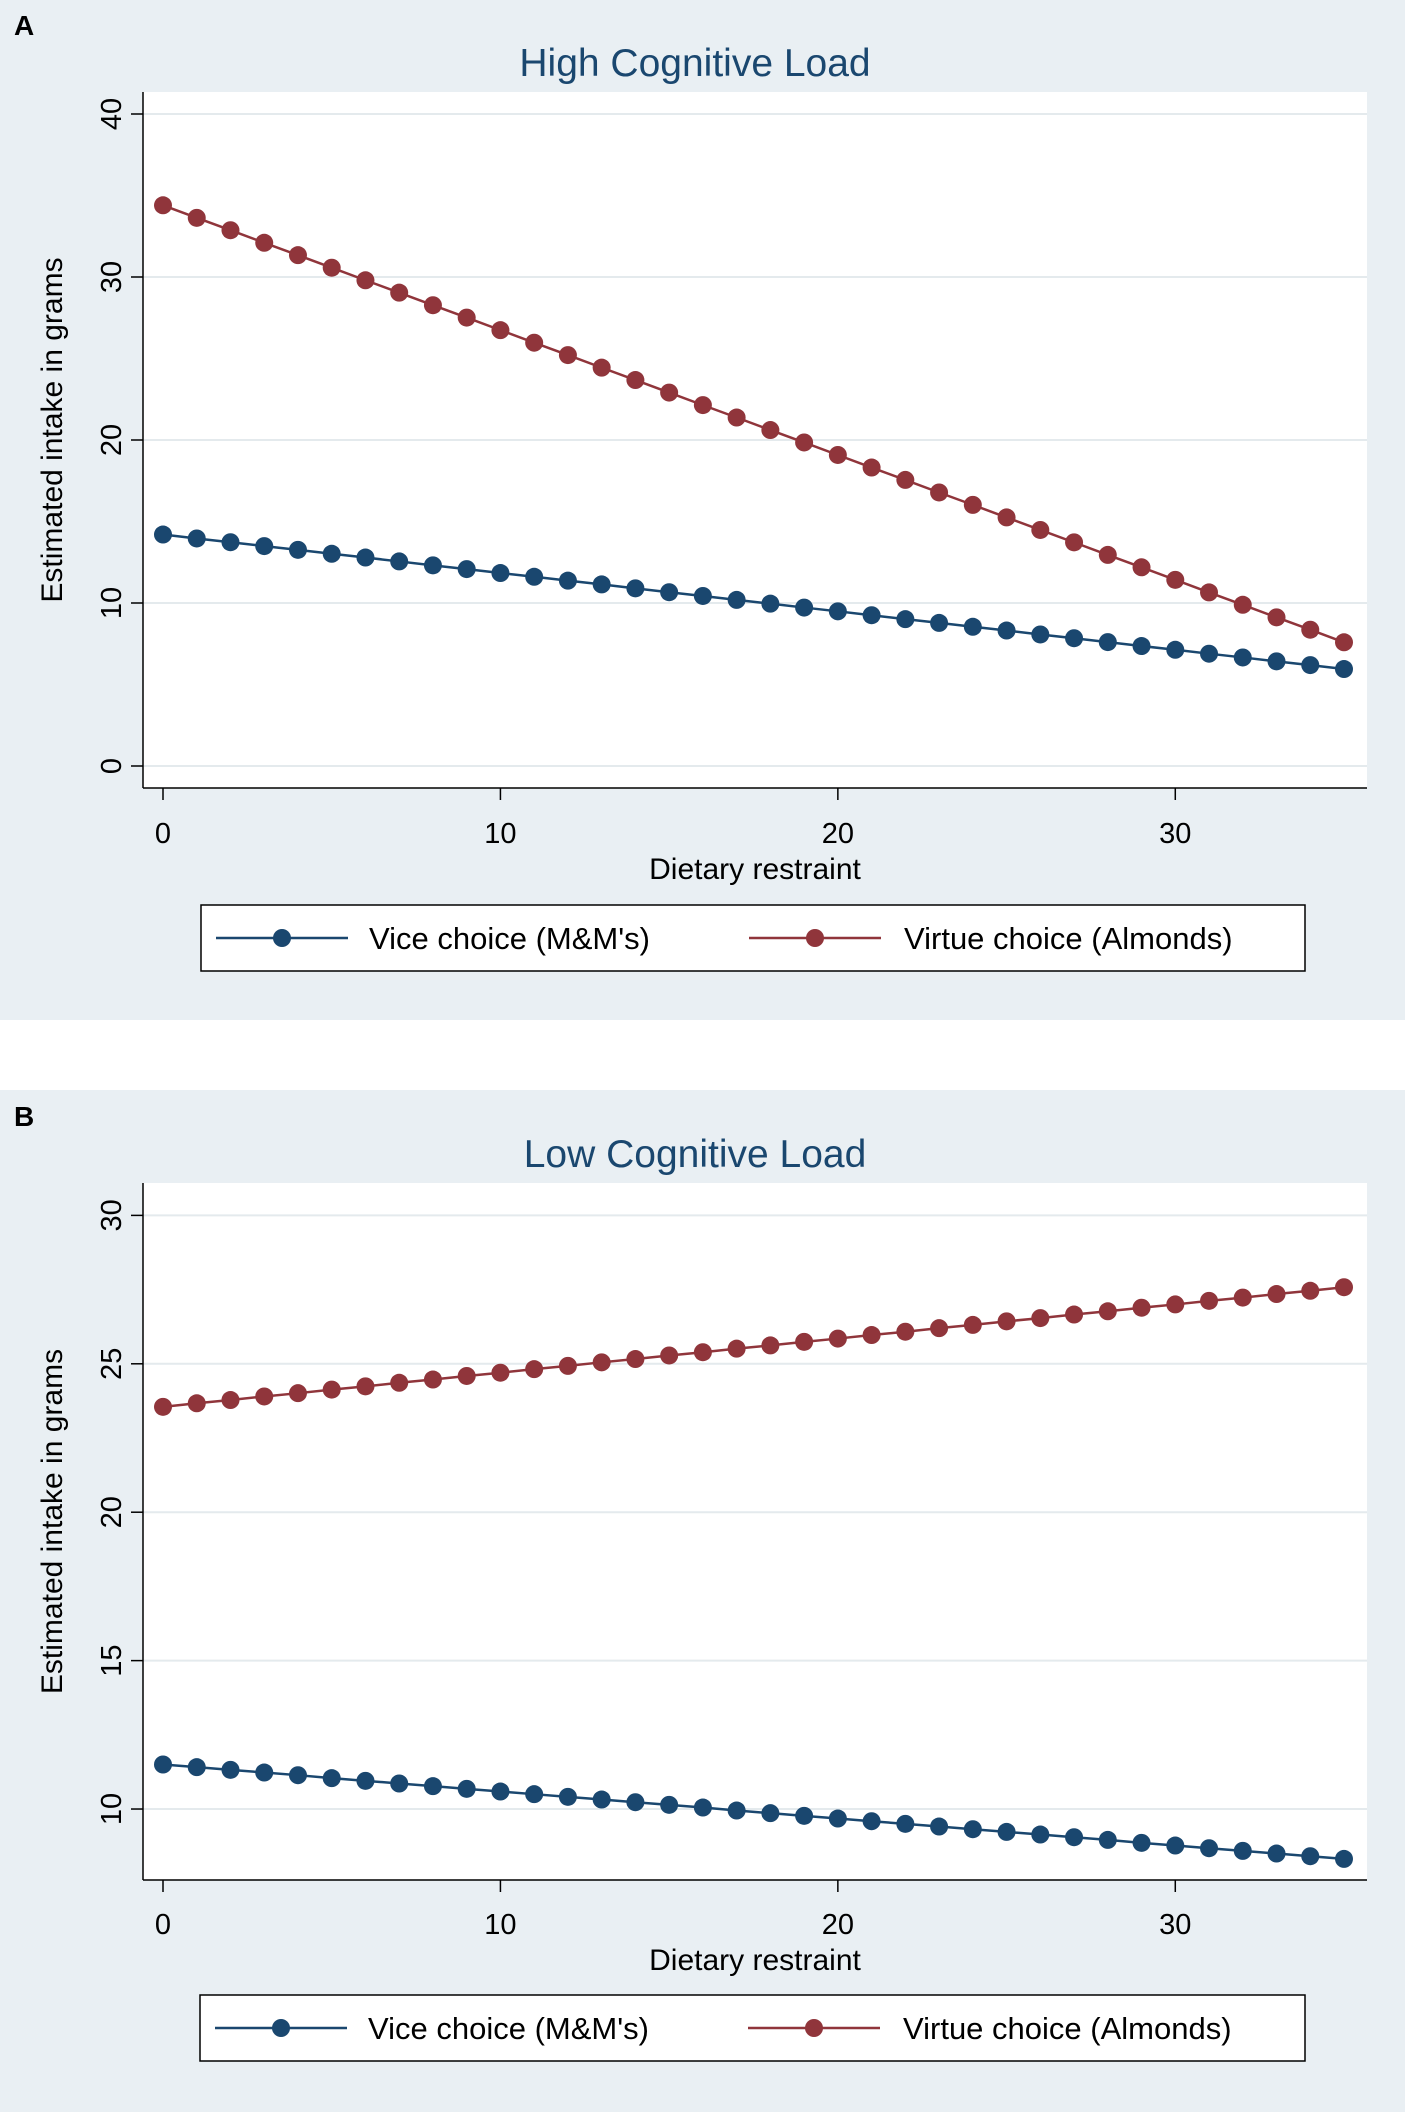  What do you see at coordinates (695, 1154) in the screenshot?
I see `chart-title: Low Cognitive Load` at bounding box center [695, 1154].